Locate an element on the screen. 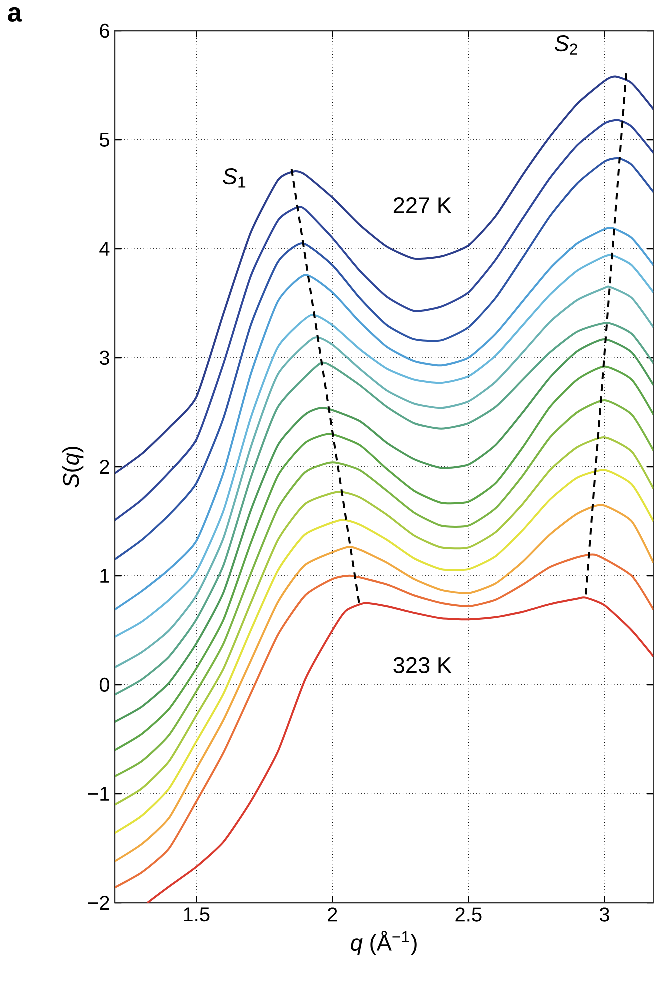 Image resolution: width=656 pixels, height=996 pixels. y-tick-label: 0 is located at coordinates (105, 685).